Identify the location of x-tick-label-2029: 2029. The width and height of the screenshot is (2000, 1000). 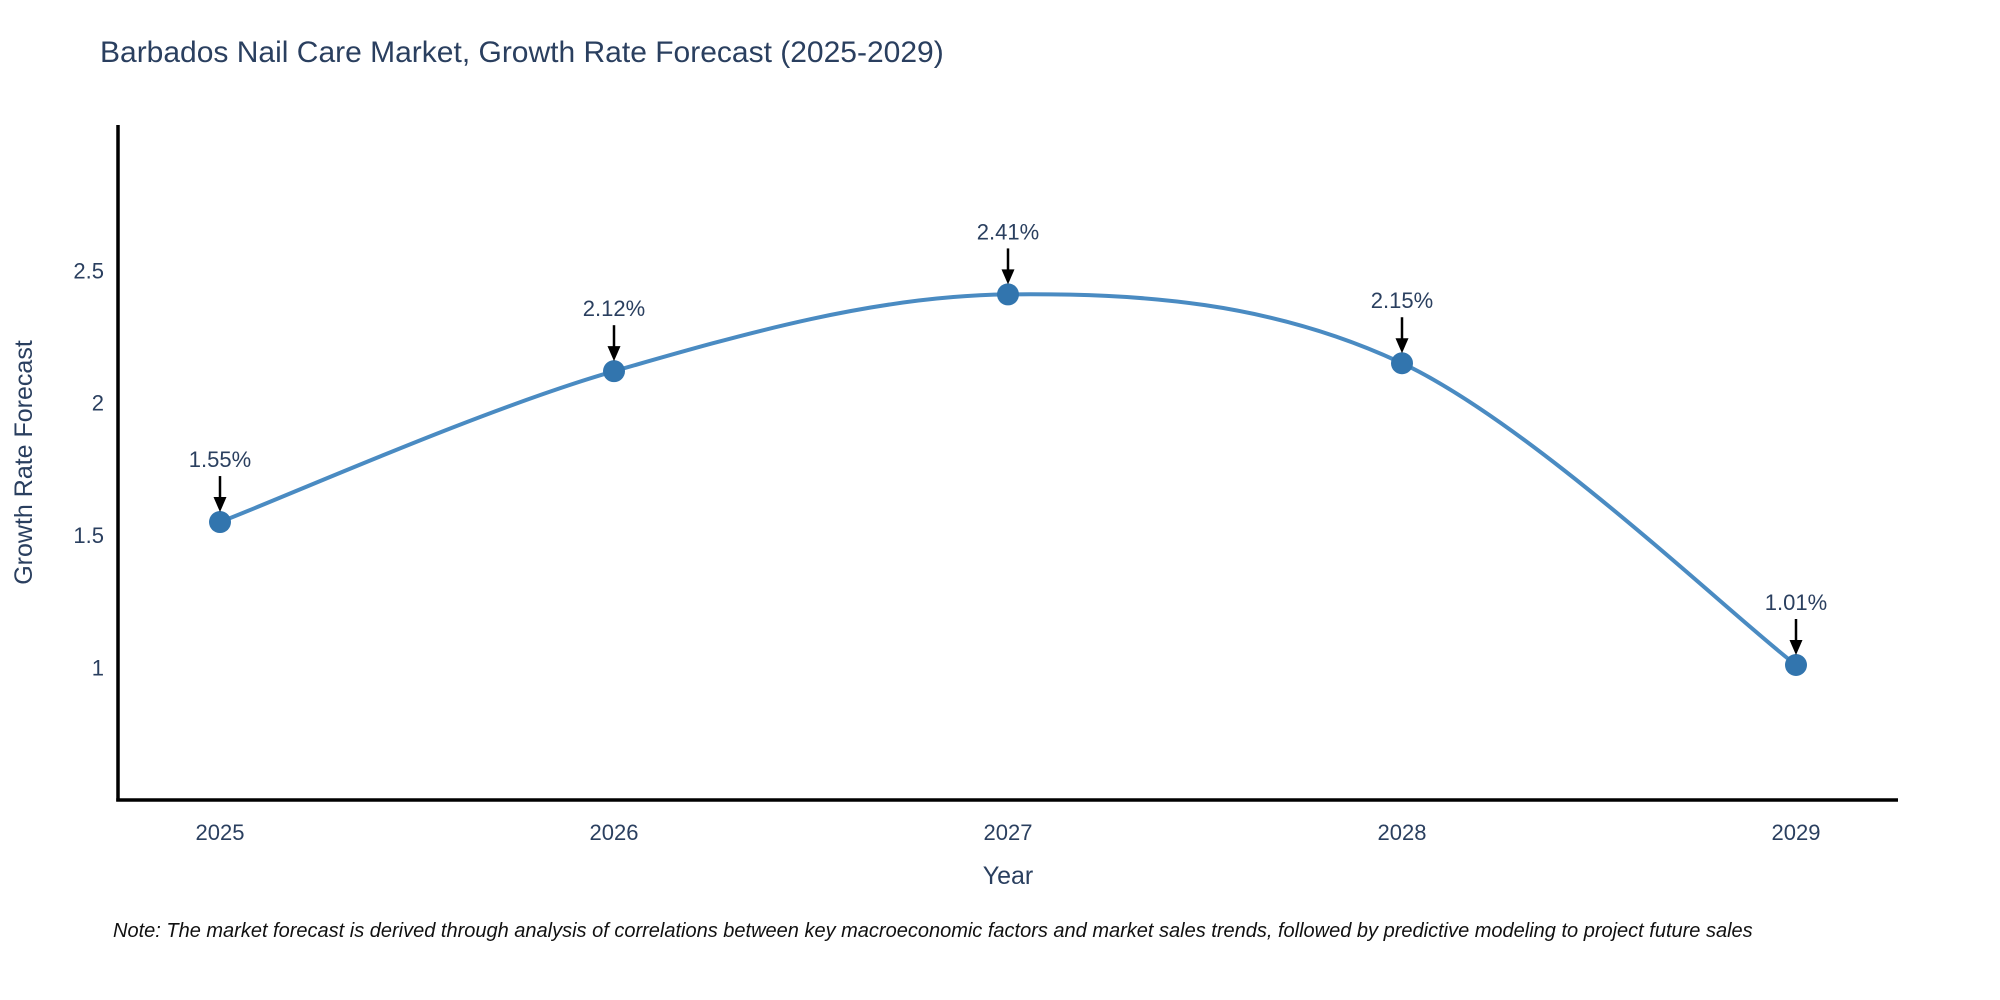
(1796, 832).